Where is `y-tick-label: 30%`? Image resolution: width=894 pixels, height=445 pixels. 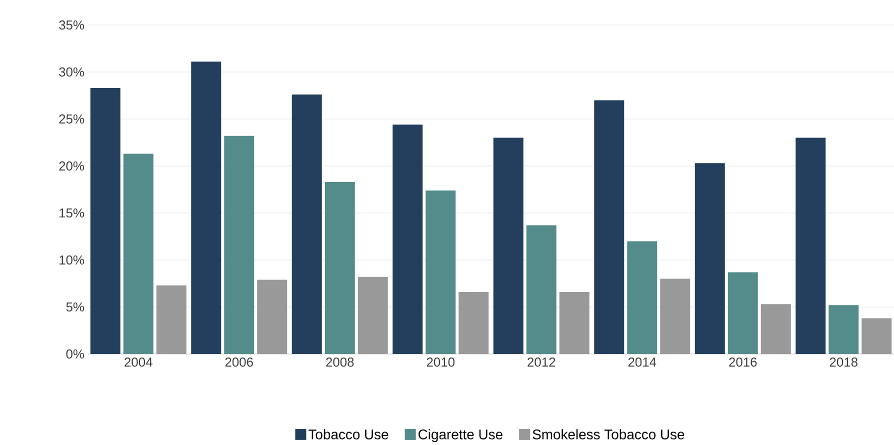
y-tick-label: 30% is located at coordinates (71, 72).